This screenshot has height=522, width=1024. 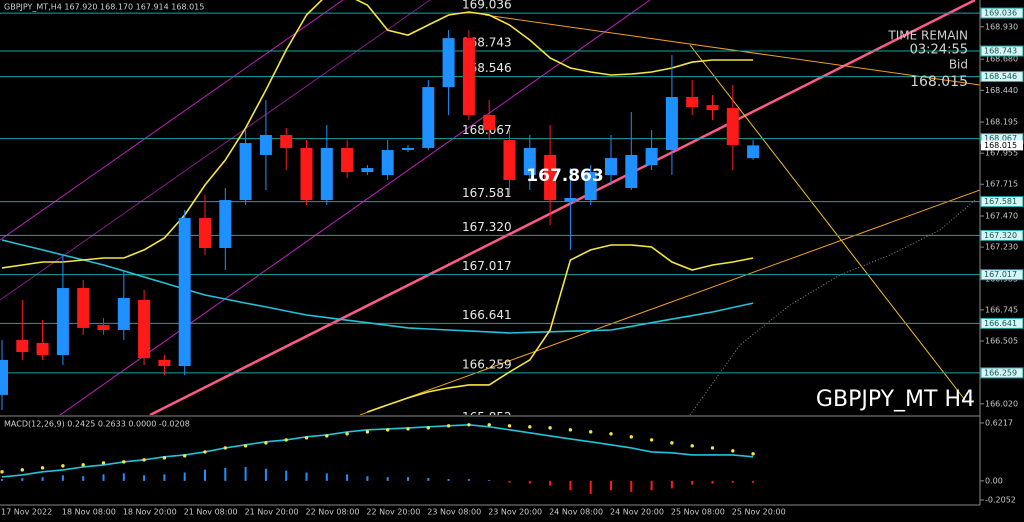 I want to click on level-box-label: 168.743, so click(x=1000, y=51).